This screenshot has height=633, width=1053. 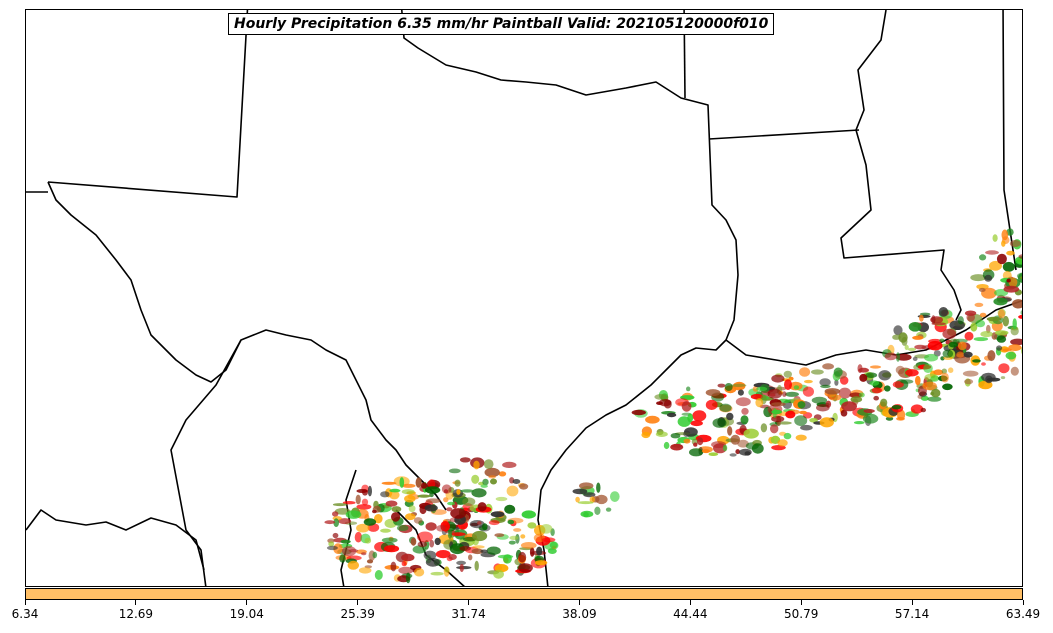 I want to click on colorbar, so click(x=524, y=594).